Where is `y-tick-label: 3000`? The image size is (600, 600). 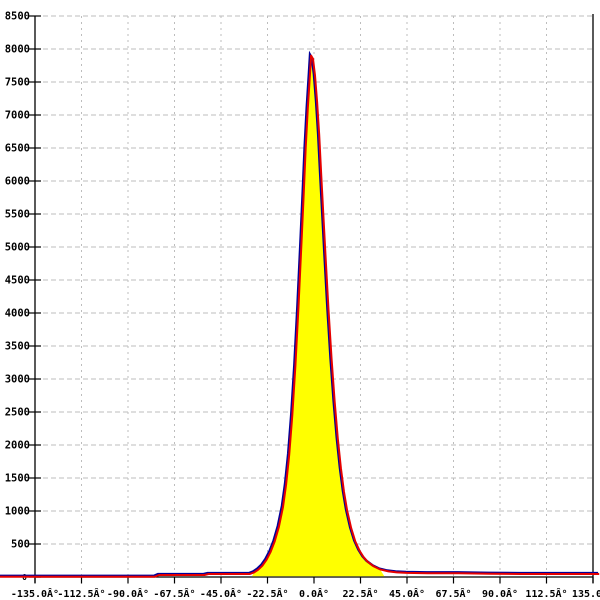
y-tick-label: 3000 is located at coordinates (17, 380).